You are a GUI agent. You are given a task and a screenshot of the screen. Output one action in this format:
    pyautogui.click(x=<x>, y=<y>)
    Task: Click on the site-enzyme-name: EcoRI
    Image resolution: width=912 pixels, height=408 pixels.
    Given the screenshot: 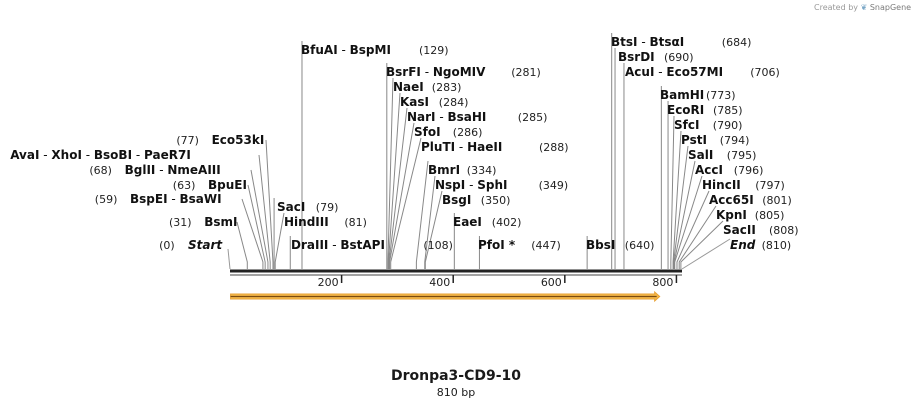 What is the action you would take?
    pyautogui.click(x=685, y=110)
    